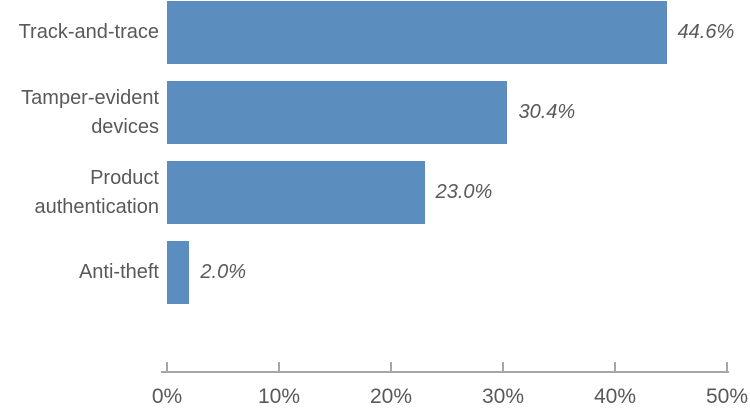  I want to click on x-axis-tick-30%, so click(503, 366).